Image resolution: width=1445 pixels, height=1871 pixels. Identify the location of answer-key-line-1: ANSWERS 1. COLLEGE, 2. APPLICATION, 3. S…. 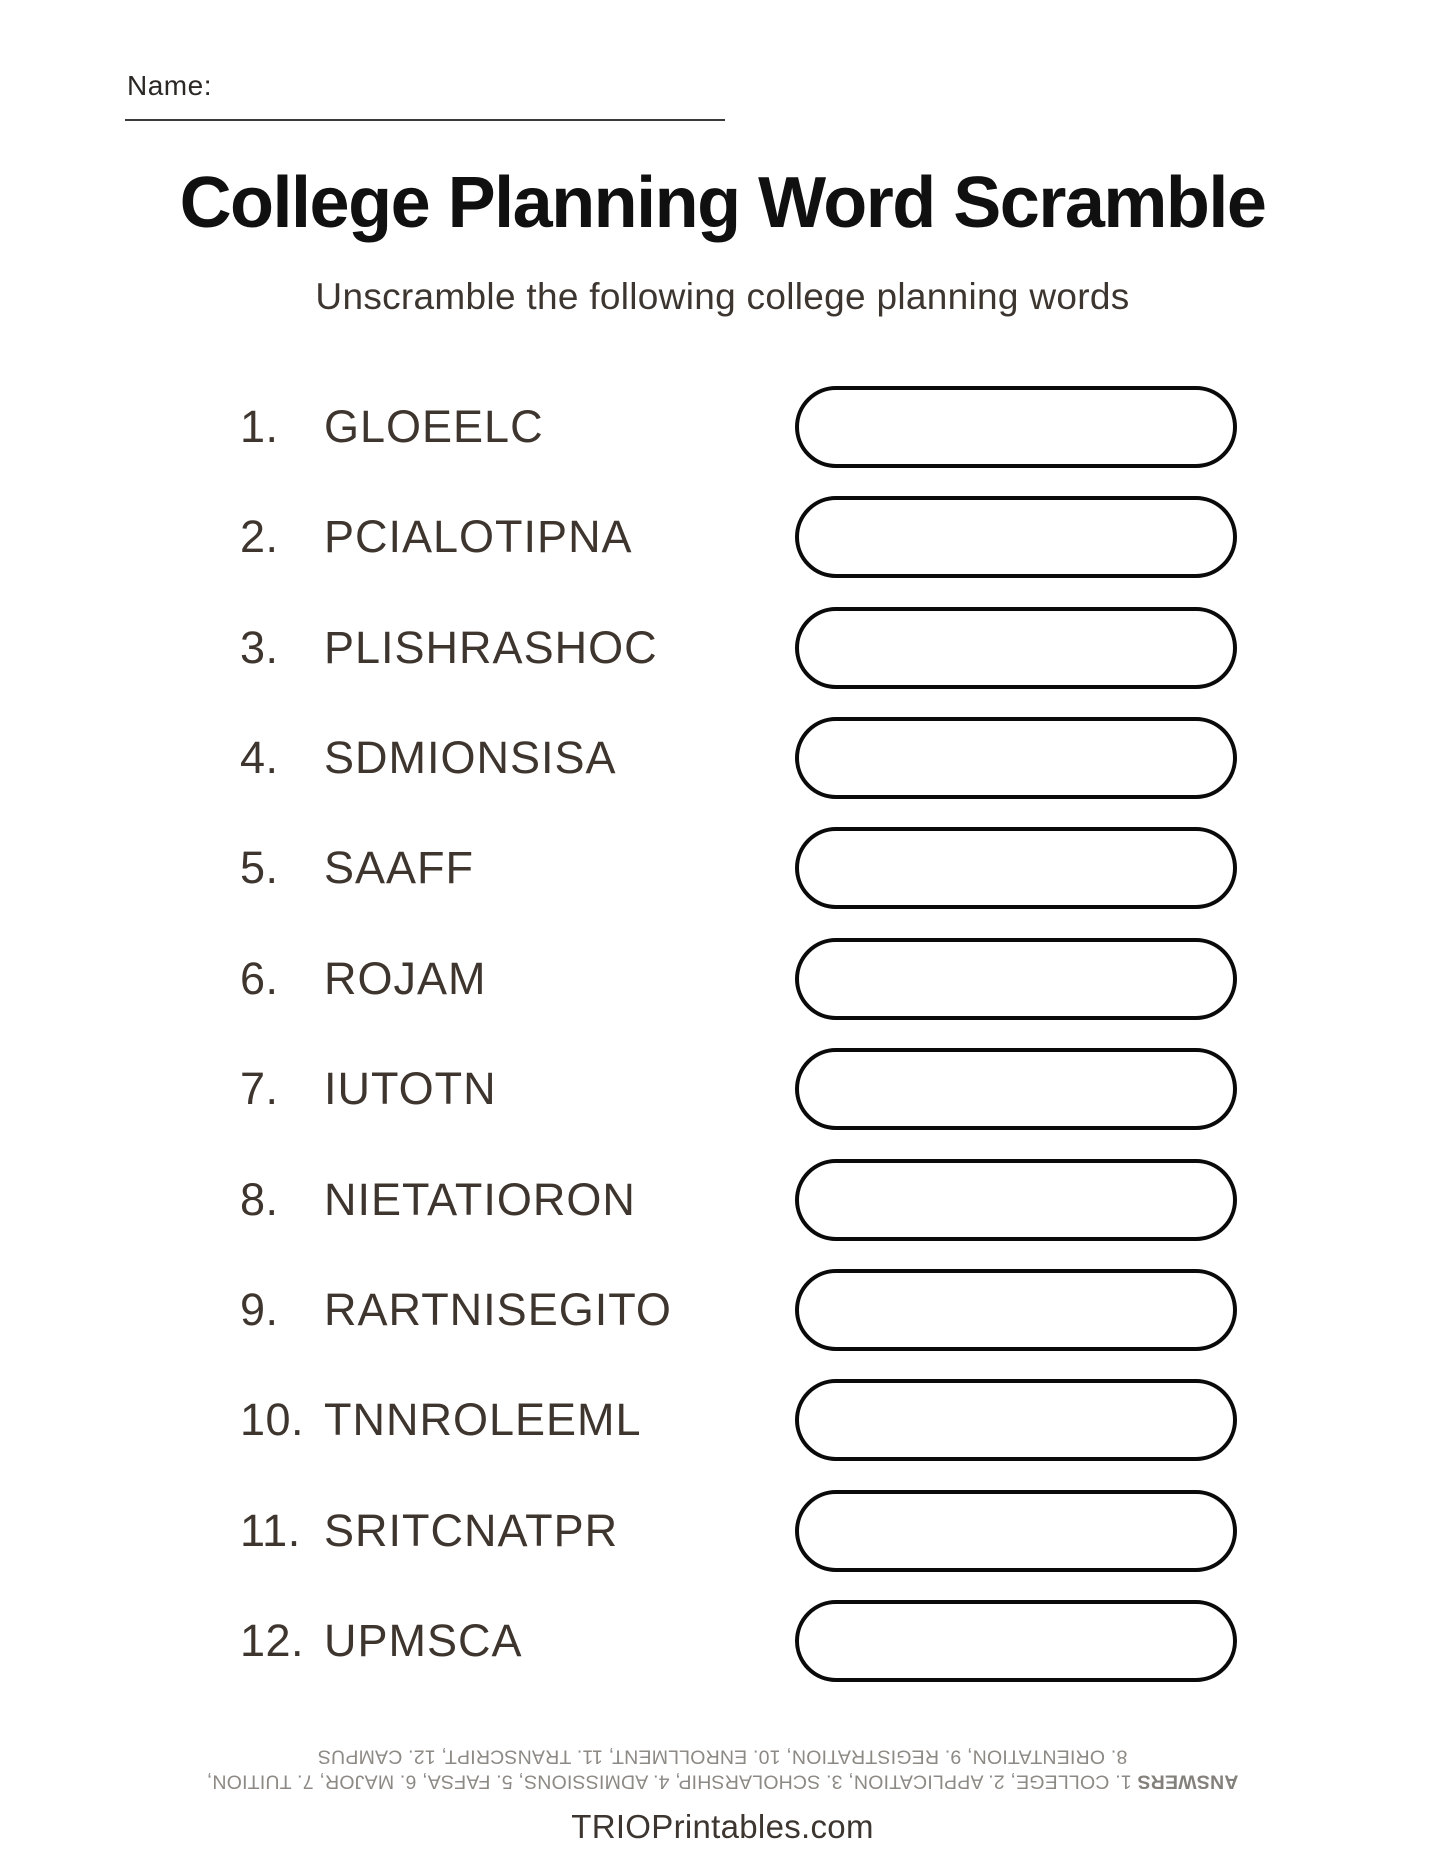
(722, 1780).